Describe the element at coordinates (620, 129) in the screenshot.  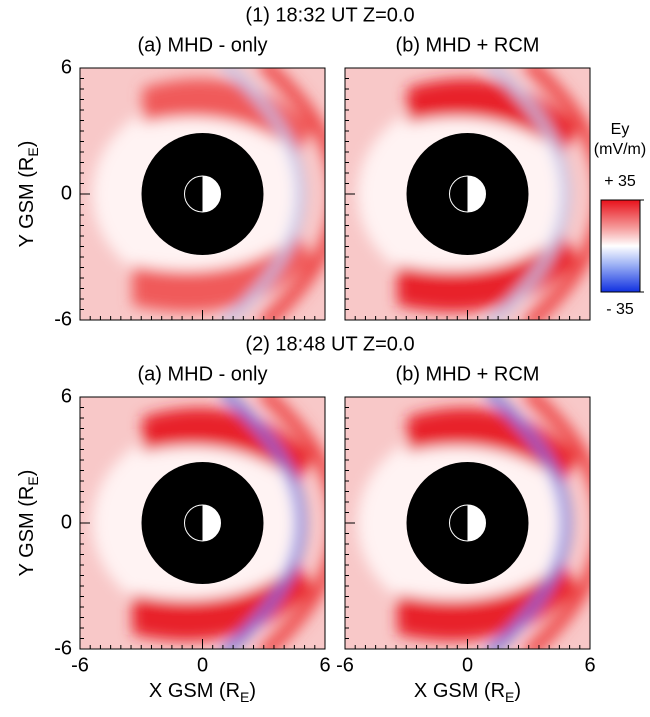
I see `colorbar-title: Ey` at that location.